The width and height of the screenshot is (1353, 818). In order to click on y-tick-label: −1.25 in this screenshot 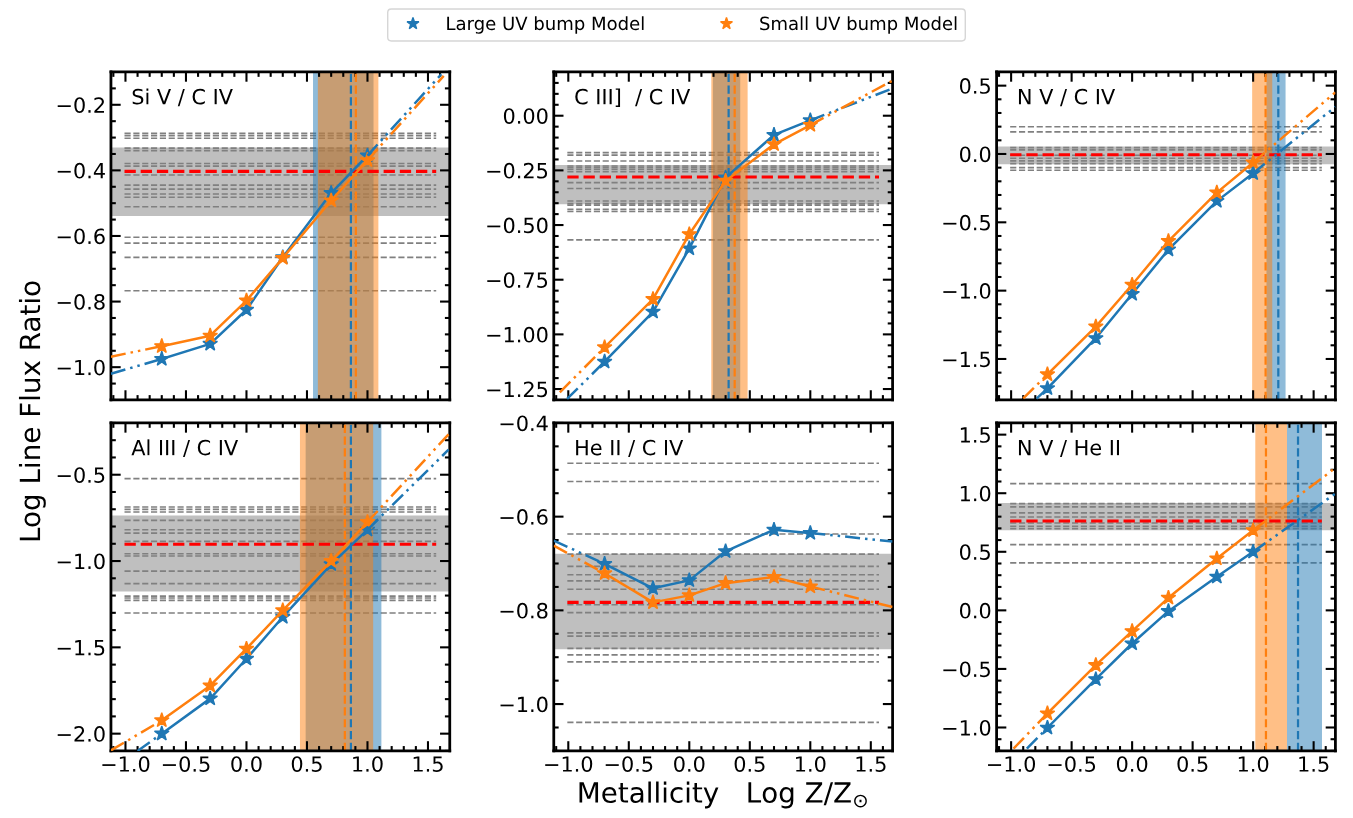, I will do `click(517, 389)`.